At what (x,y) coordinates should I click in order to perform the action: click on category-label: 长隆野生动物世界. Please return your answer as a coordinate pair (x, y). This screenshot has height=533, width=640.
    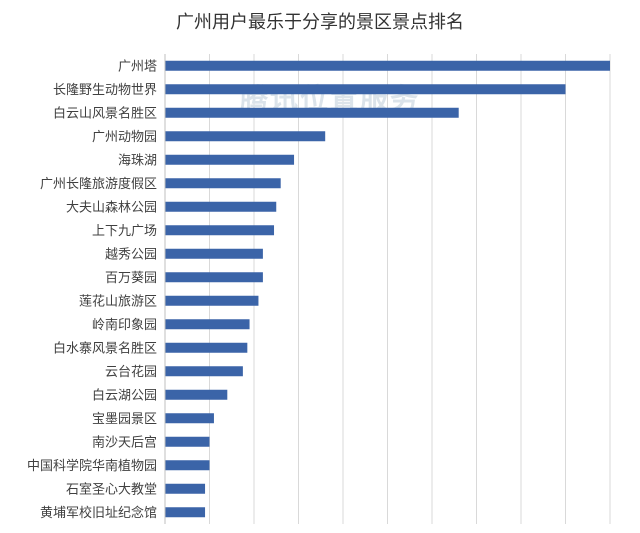
    Looking at the image, I should click on (105, 90).